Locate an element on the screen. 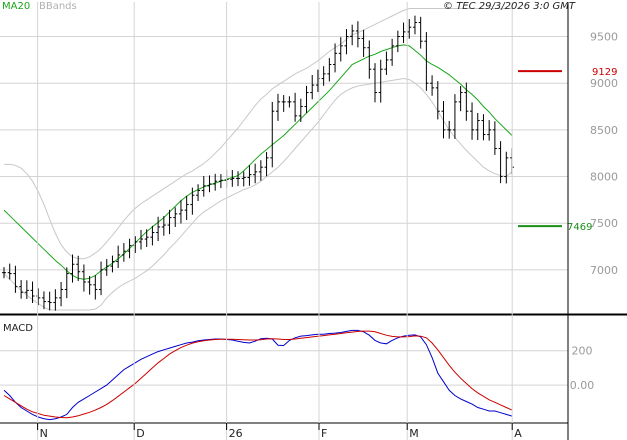 The width and height of the screenshot is (627, 440). price-tick-label: 7500 is located at coordinates (604, 223).